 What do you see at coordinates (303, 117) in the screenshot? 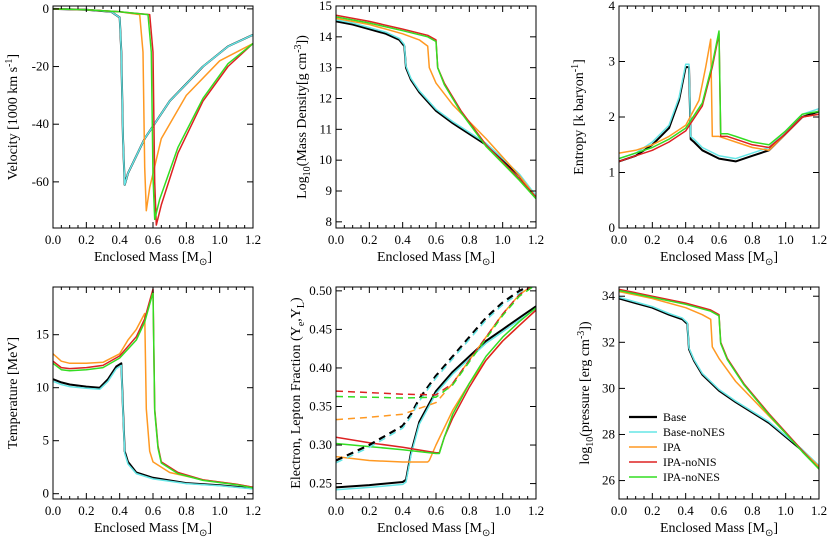
I see `density-ylabel: Log10(Mass Density[g cm-3])` at bounding box center [303, 117].